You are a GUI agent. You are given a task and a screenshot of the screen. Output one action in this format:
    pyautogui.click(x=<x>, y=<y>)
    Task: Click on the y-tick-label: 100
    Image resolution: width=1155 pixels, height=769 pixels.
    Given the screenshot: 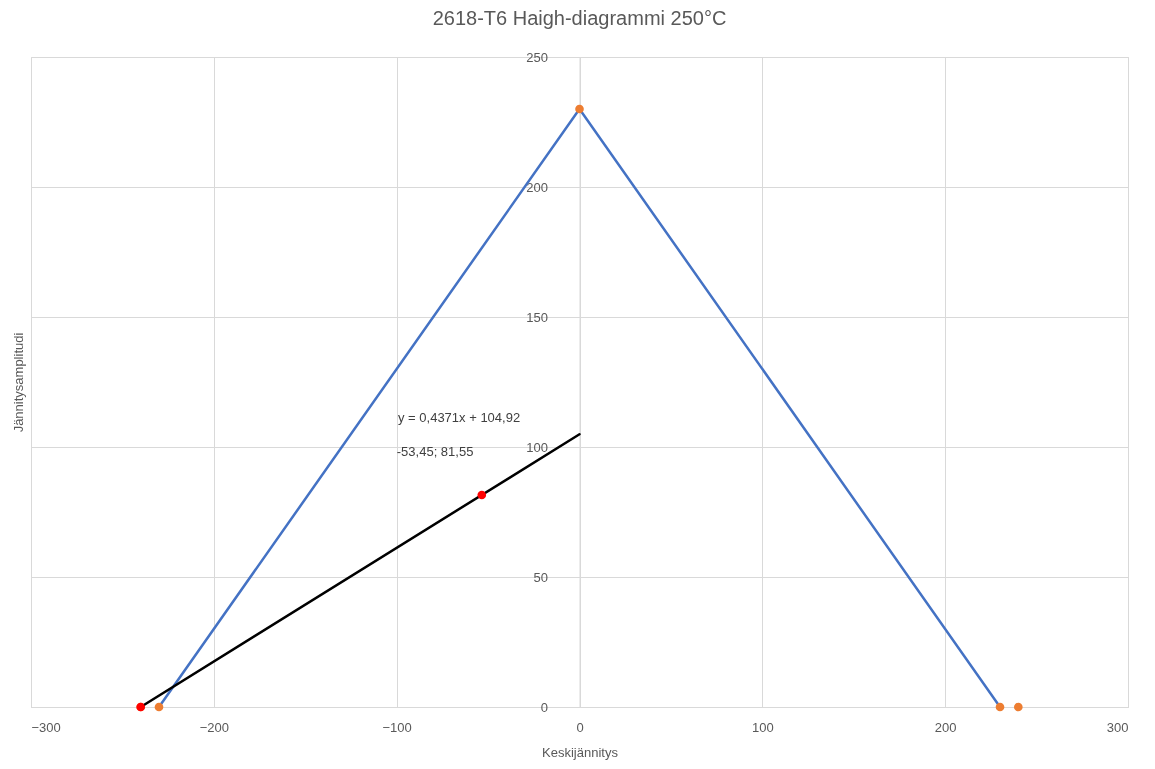 What is the action you would take?
    pyautogui.click(x=537, y=447)
    